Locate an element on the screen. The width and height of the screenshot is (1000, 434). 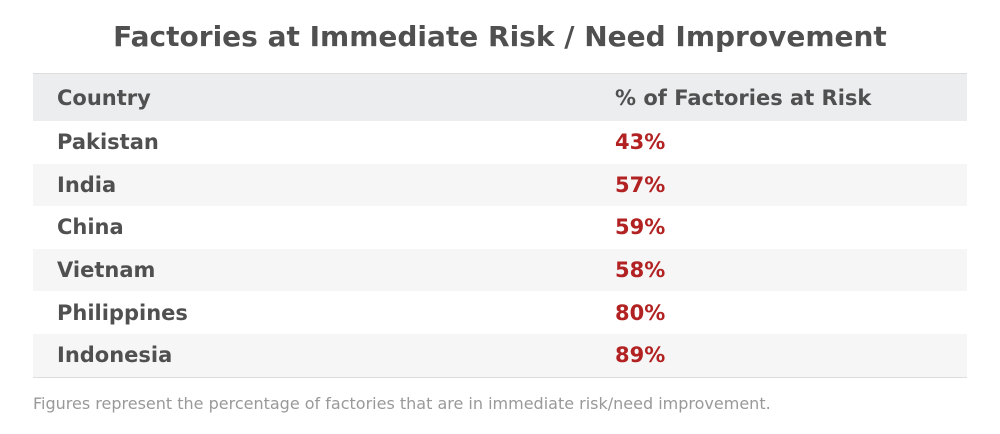
column-header-country: Country is located at coordinates (104, 97).